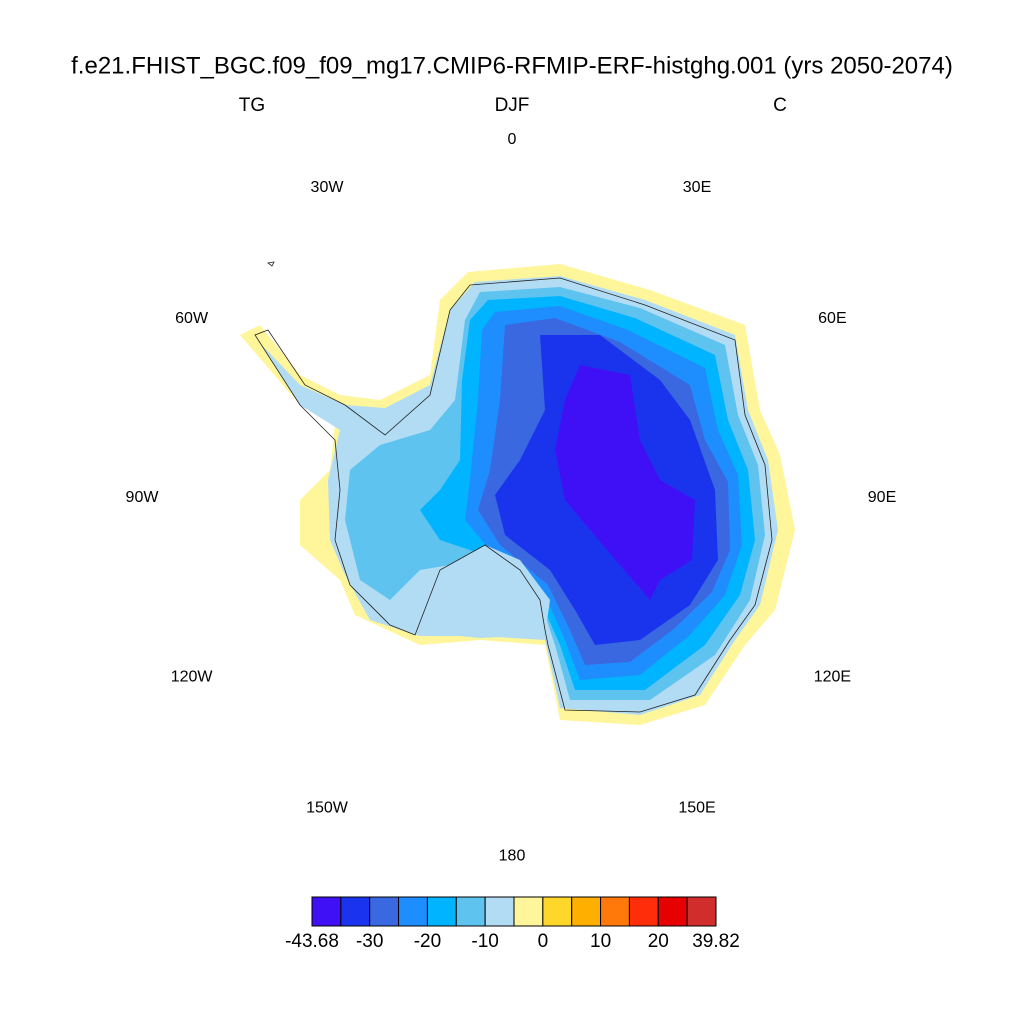 The width and height of the screenshot is (1024, 1029). What do you see at coordinates (427, 941) in the screenshot?
I see `colorbar-label: -20` at bounding box center [427, 941].